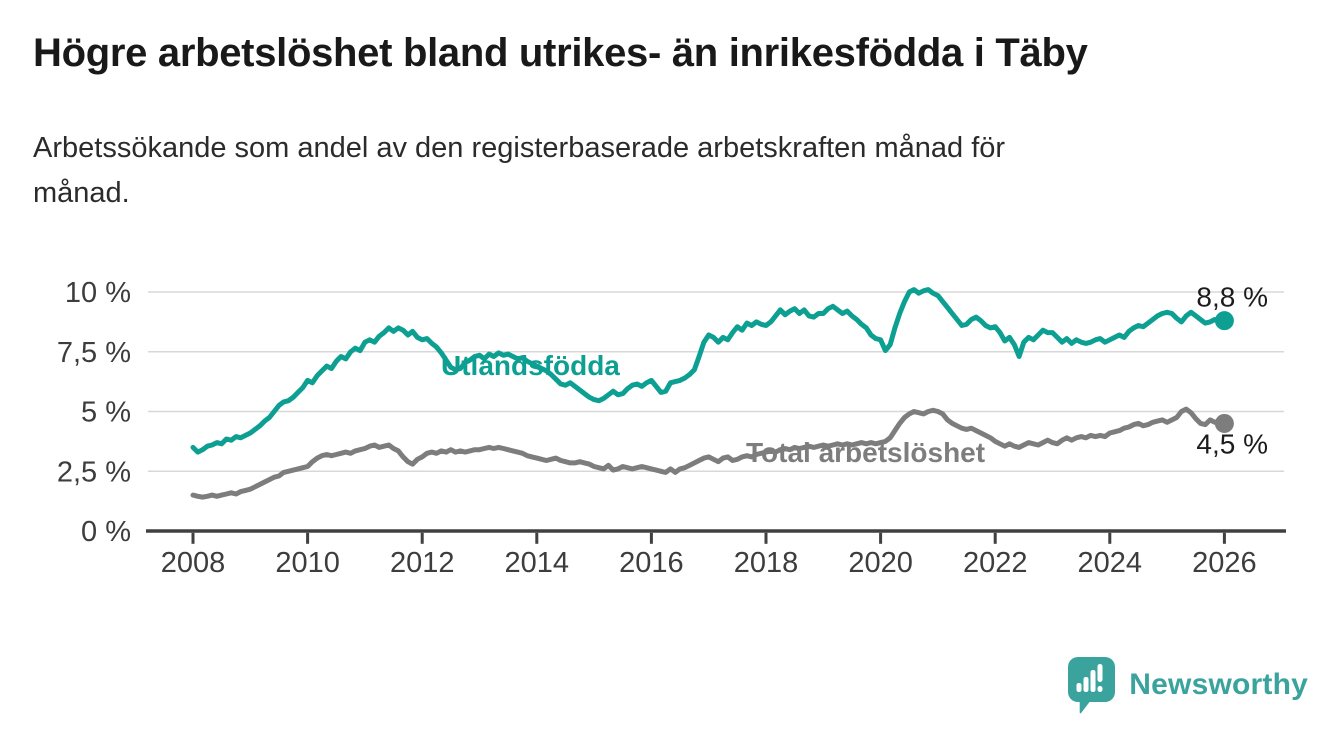 The height and width of the screenshot is (739, 1340). What do you see at coordinates (94, 353) in the screenshot?
I see `y-axis-tick-label: 7,5 %` at bounding box center [94, 353].